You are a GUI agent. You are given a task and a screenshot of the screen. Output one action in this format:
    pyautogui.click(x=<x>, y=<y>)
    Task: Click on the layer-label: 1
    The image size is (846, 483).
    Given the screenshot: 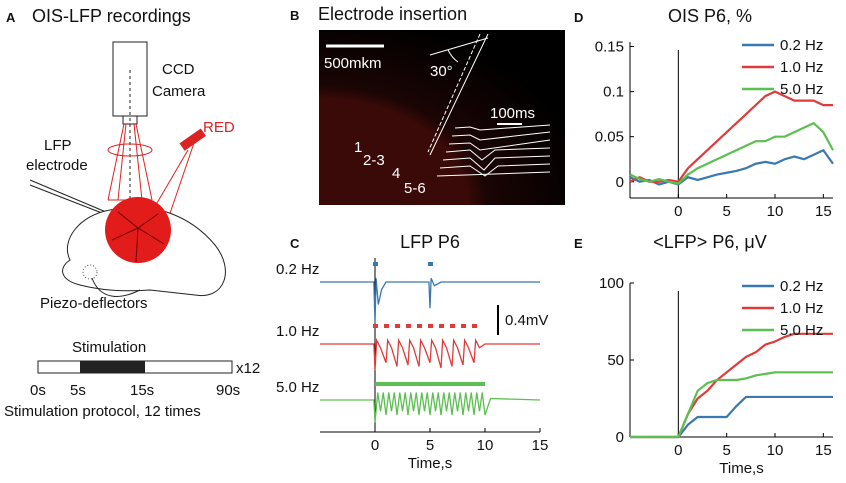 What is the action you would take?
    pyautogui.click(x=358, y=147)
    